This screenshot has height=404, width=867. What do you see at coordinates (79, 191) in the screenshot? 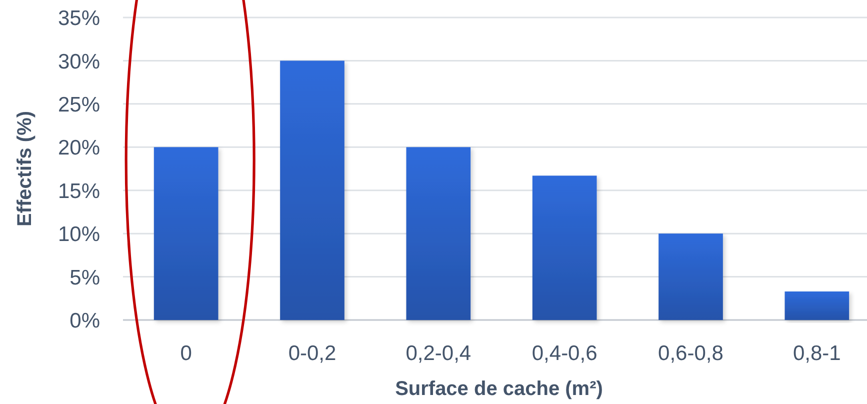
I see `y-tick-label: 15%` at bounding box center [79, 191].